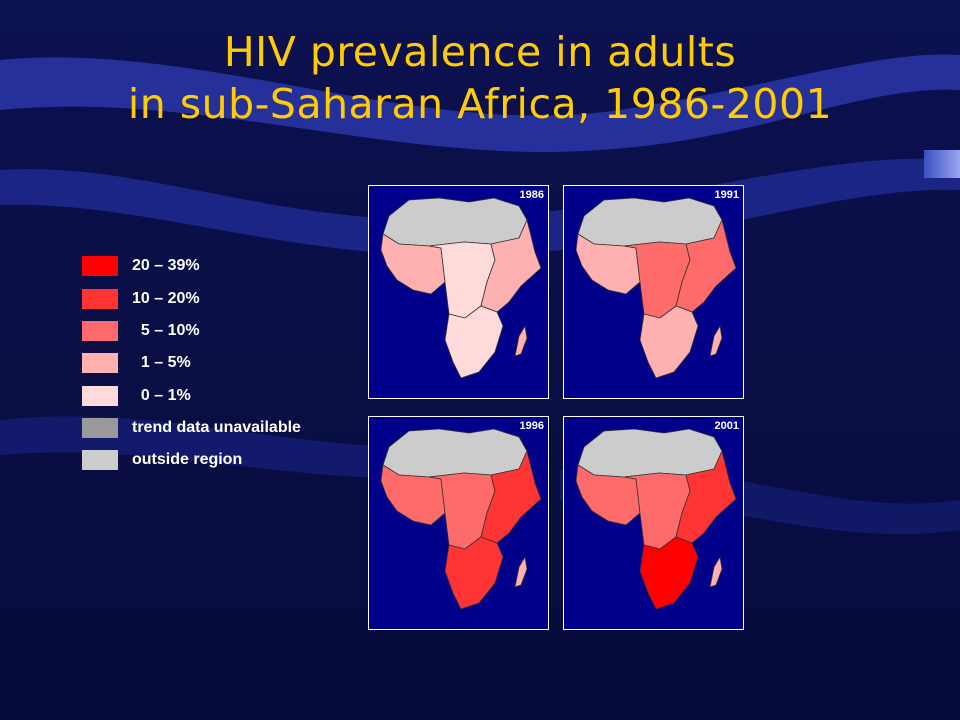 Image resolution: width=960 pixels, height=720 pixels. Describe the element at coordinates (480, 104) in the screenshot. I see `slide-title-line2: in sub-Saharan Africa, 1986-2001` at that location.